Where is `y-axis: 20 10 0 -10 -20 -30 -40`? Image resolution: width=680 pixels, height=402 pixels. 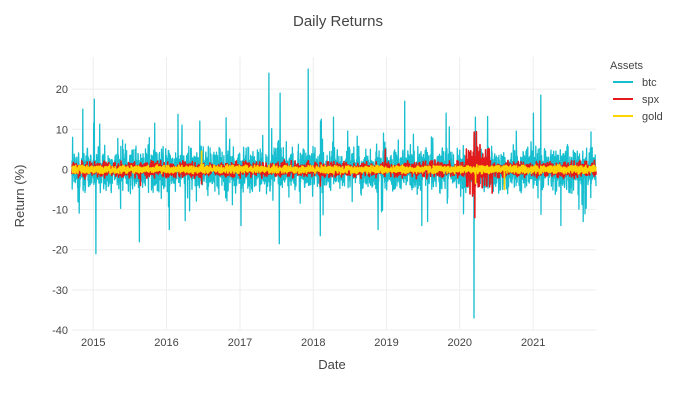
y-axis: 20 10 0 -10 -20 -30 -40 is located at coordinates (60, 210).